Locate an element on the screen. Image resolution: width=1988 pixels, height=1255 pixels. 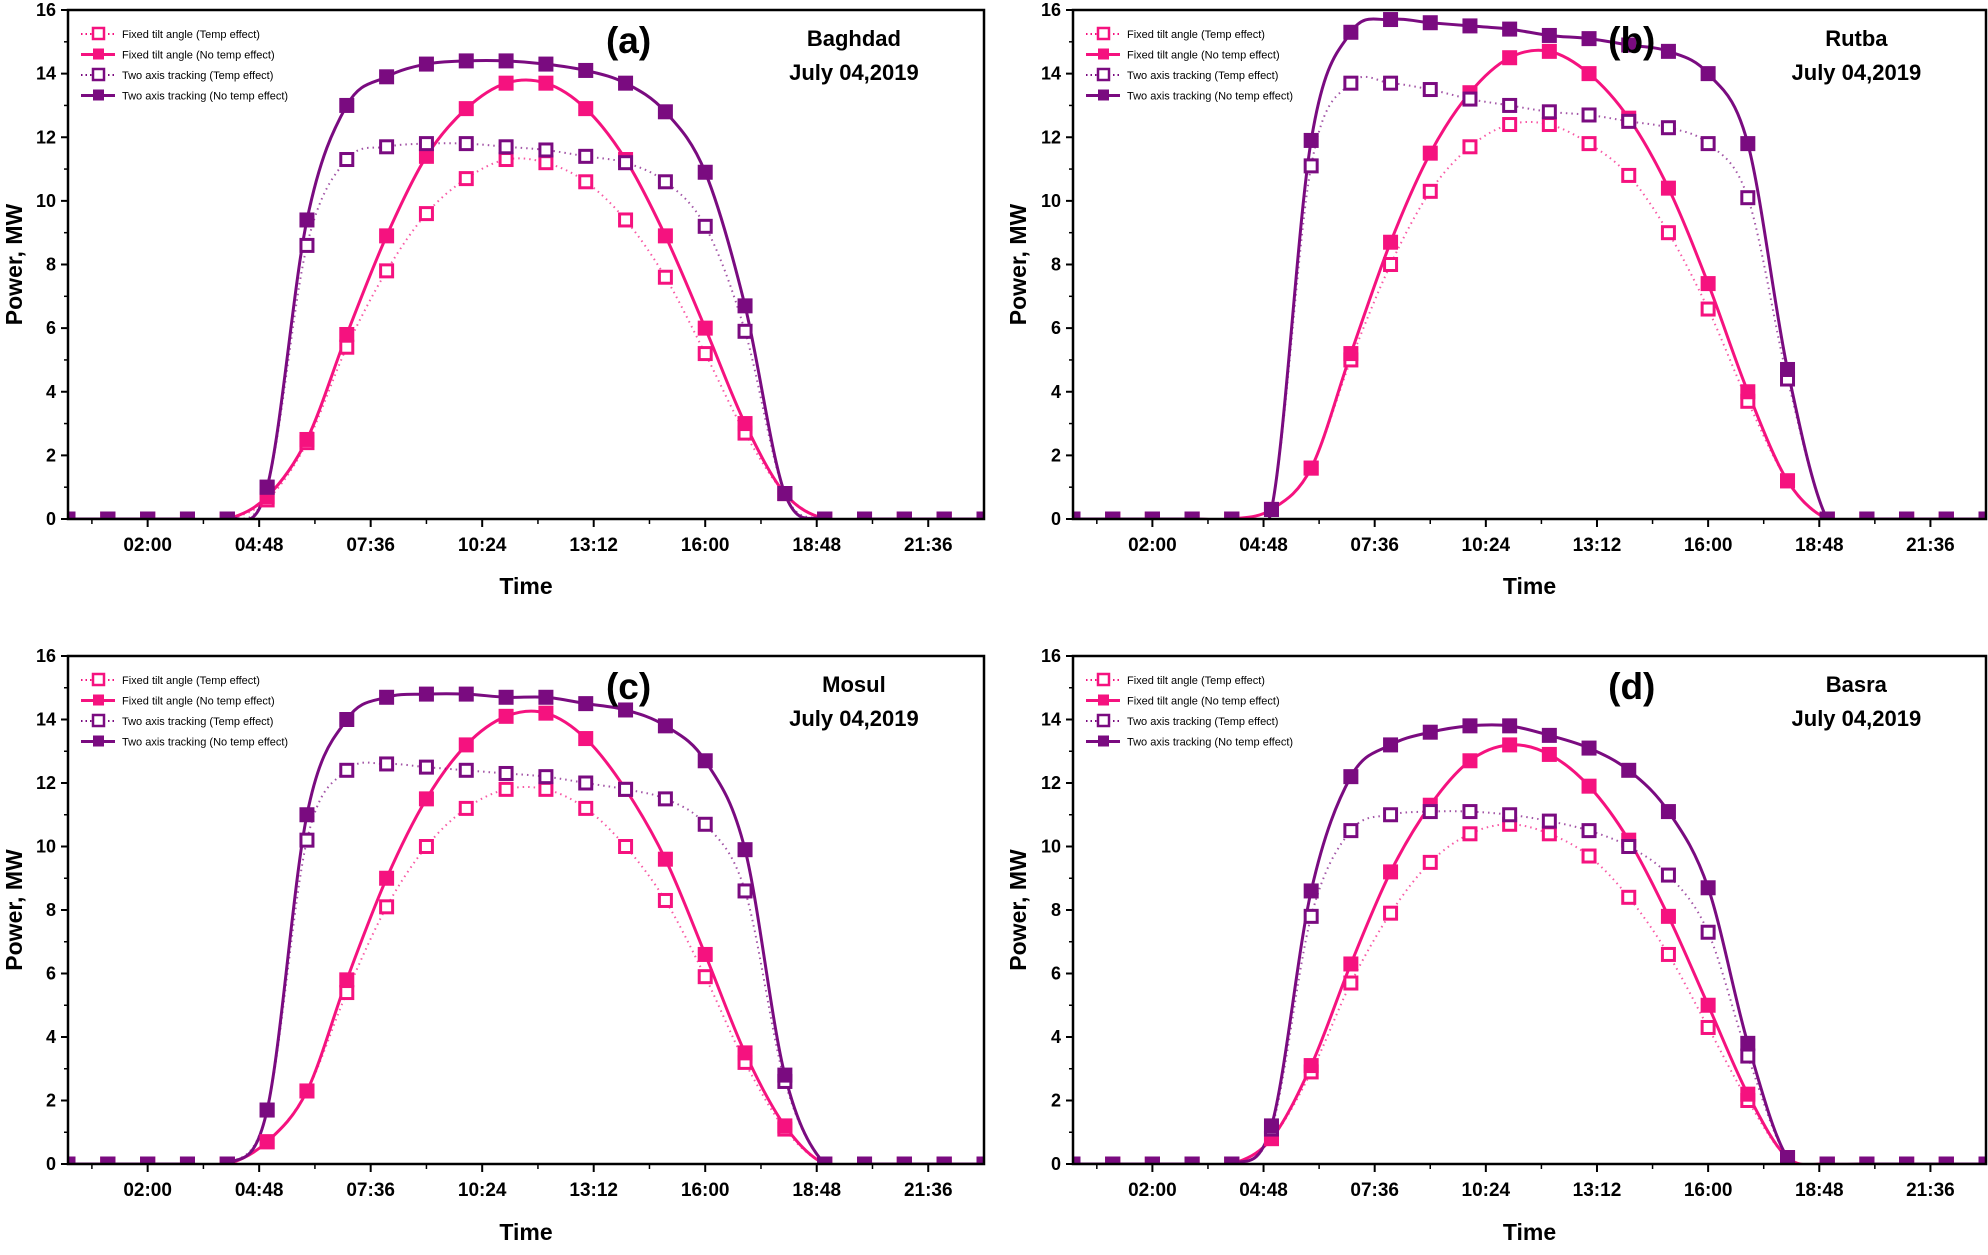
legend-label: Fixed tilt angle (Temp effect) is located at coordinates (1196, 681).